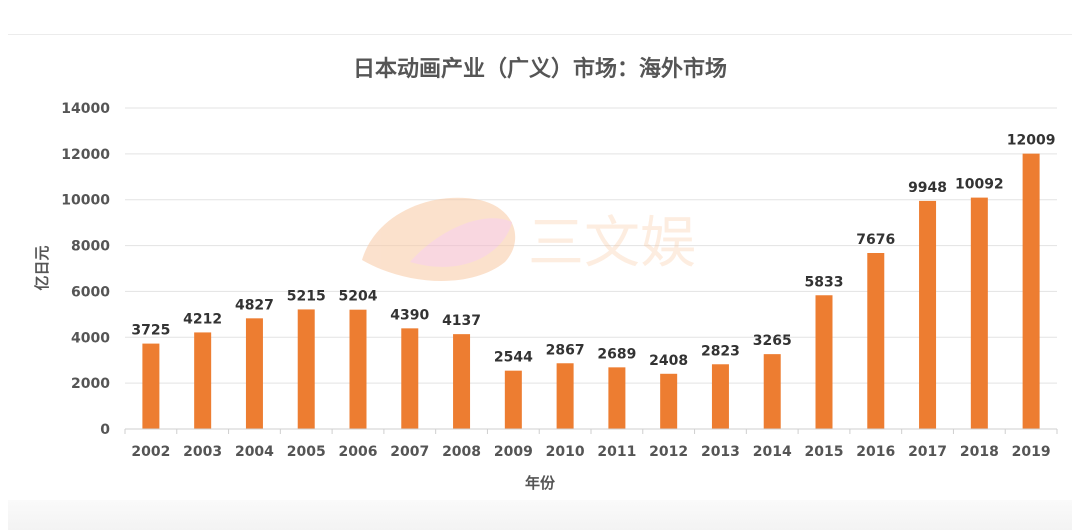 Image resolution: width=1080 pixels, height=530 pixels. I want to click on data-label: 4212, so click(202, 319).